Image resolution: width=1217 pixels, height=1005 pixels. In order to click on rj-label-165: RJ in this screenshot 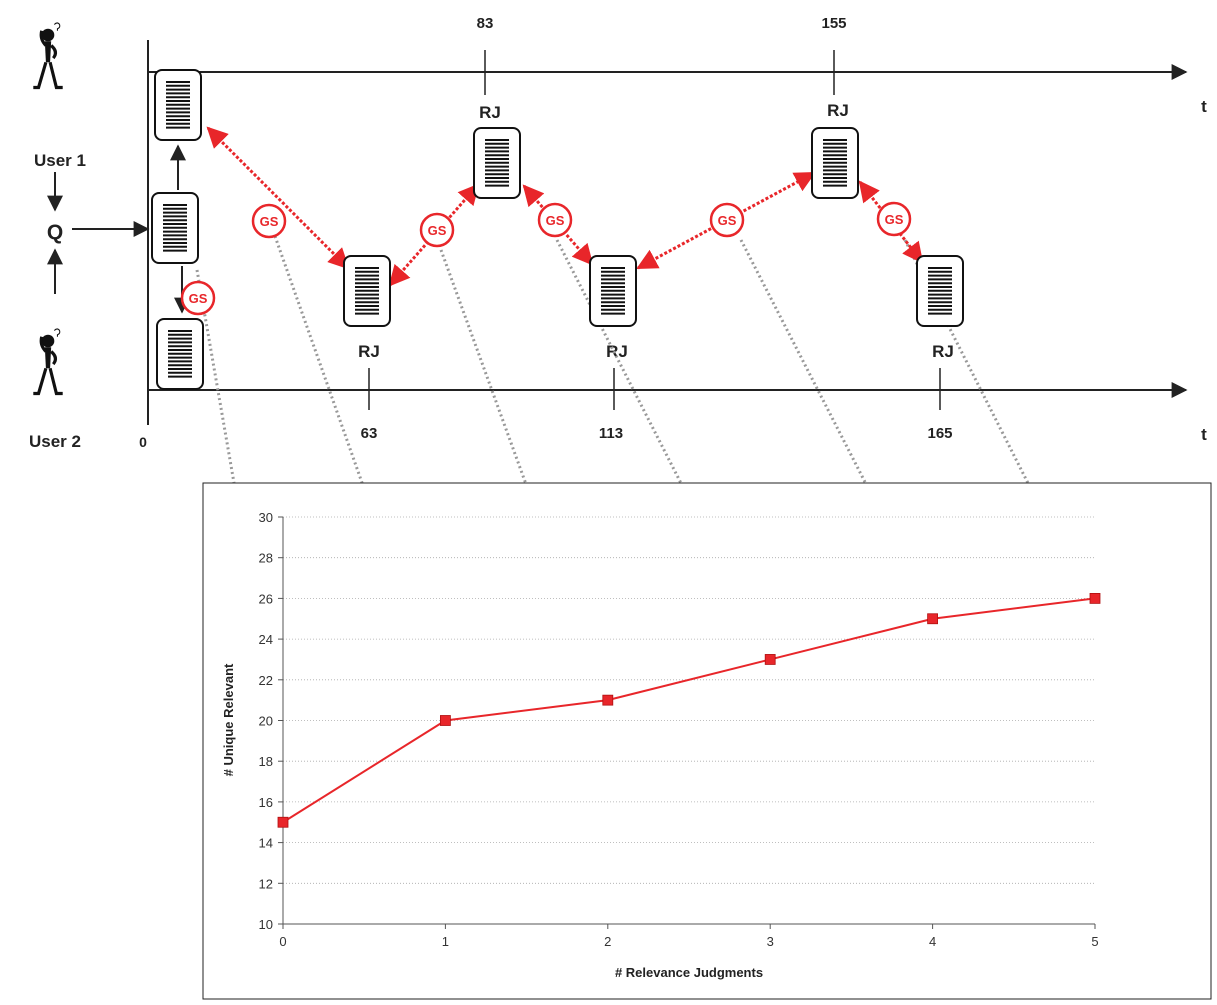, I will do `click(943, 351)`.